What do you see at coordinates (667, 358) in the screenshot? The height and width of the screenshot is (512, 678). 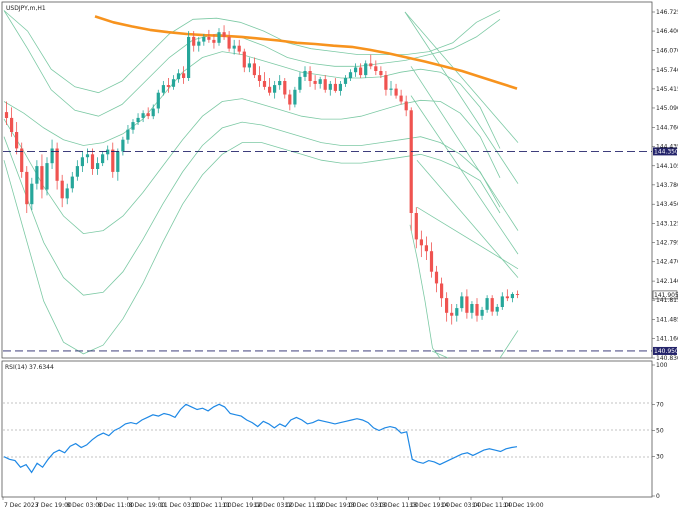 I see `price-tick-label: 140.830` at bounding box center [667, 358].